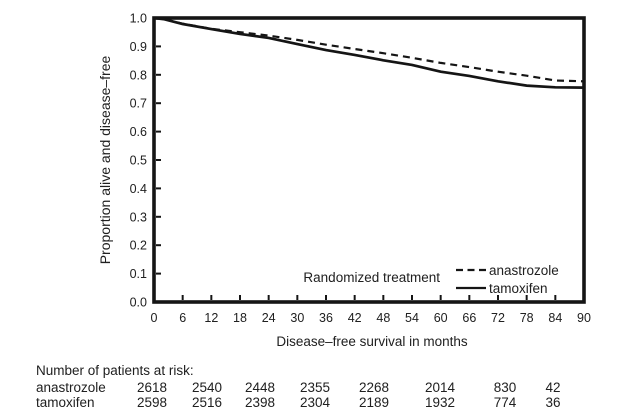  Describe the element at coordinates (374, 402) in the screenshot. I see `risk-count-cell: 2189` at that location.